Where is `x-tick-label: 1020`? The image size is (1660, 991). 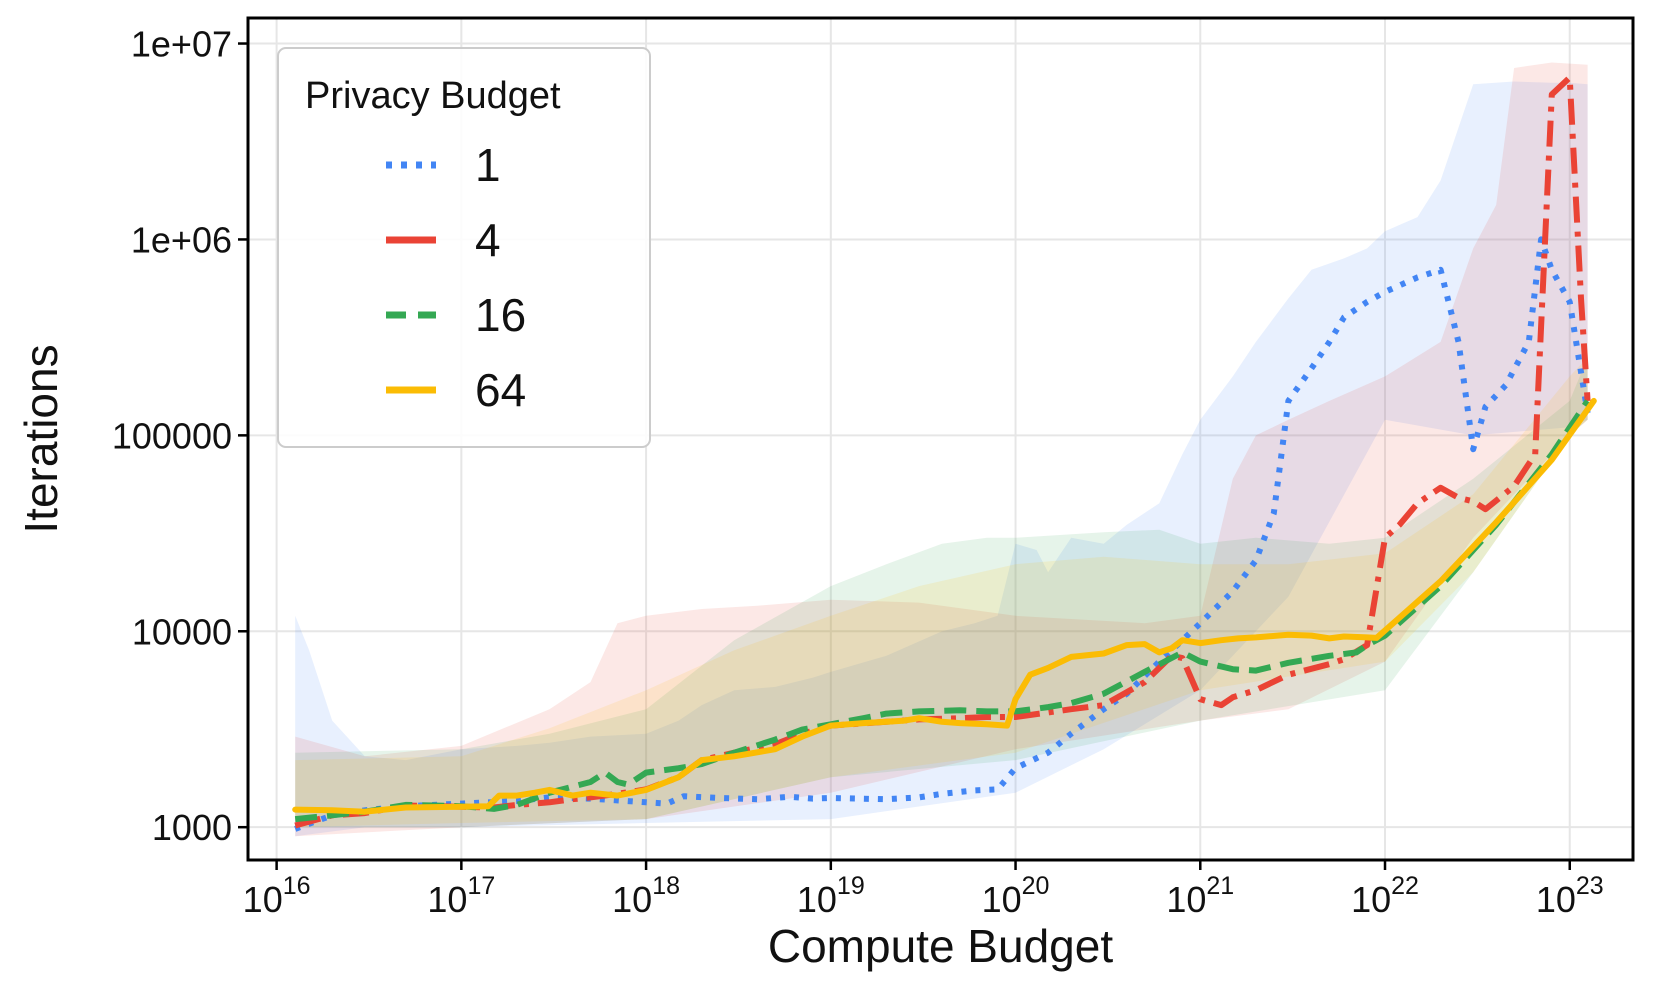
x-tick-label: 1020 is located at coordinates (1016, 896).